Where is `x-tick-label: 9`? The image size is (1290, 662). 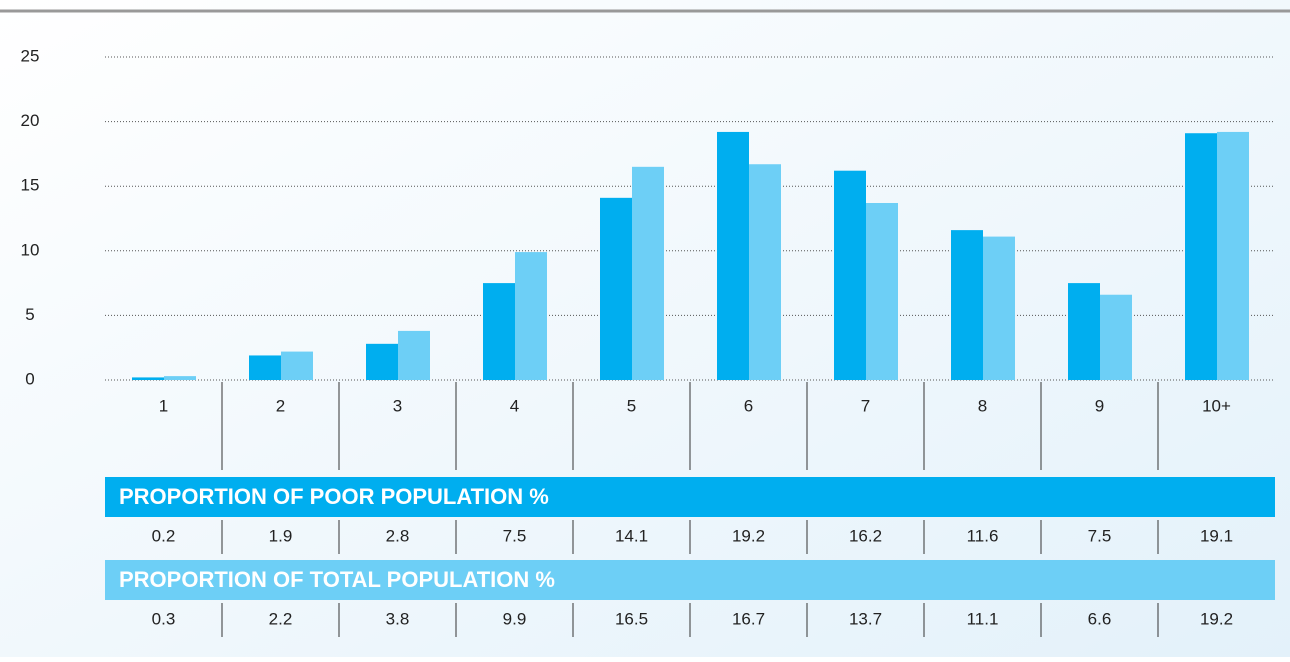
x-tick-label: 9 is located at coordinates (1099, 405).